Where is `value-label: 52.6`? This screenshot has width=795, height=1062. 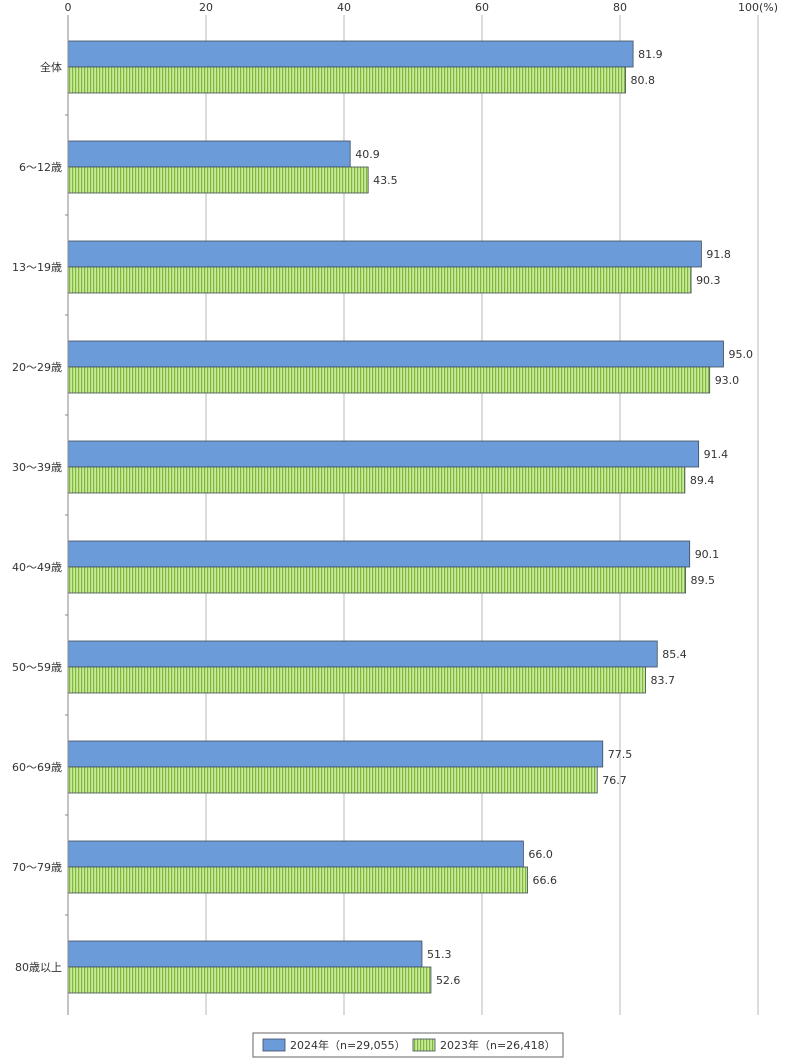 value-label: 52.6 is located at coordinates (448, 980).